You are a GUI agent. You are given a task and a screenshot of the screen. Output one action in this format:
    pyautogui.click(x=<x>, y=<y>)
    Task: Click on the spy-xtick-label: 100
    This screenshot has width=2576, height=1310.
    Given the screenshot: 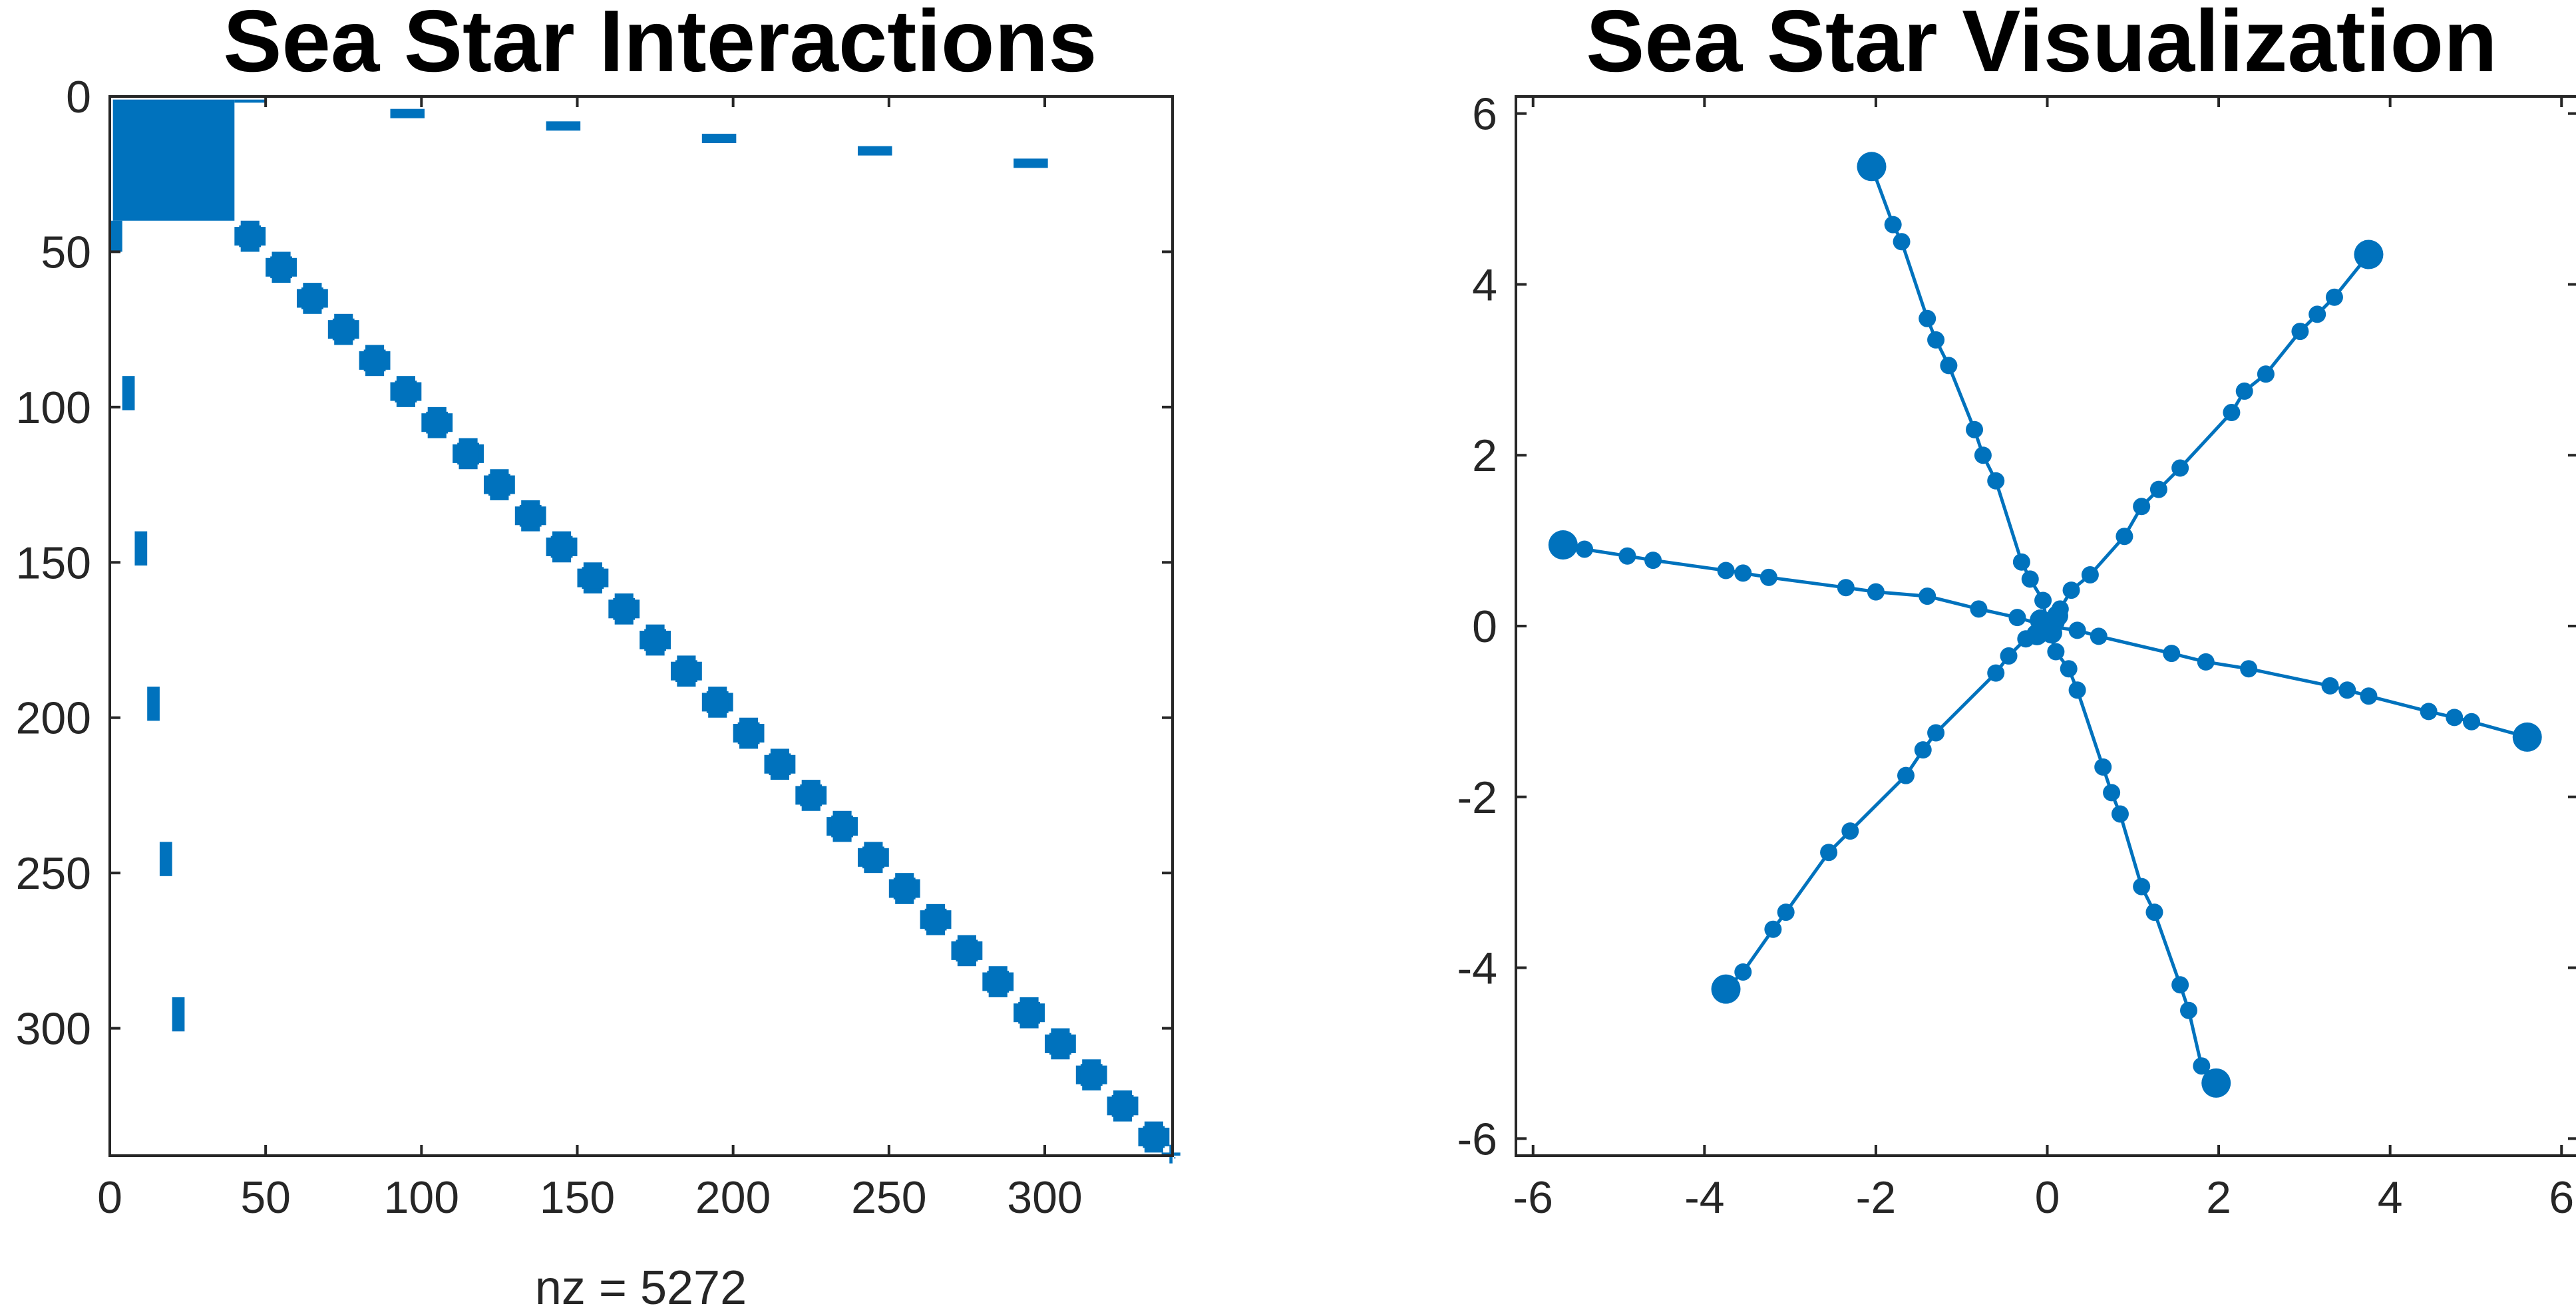 What is the action you would take?
    pyautogui.click(x=421, y=1197)
    